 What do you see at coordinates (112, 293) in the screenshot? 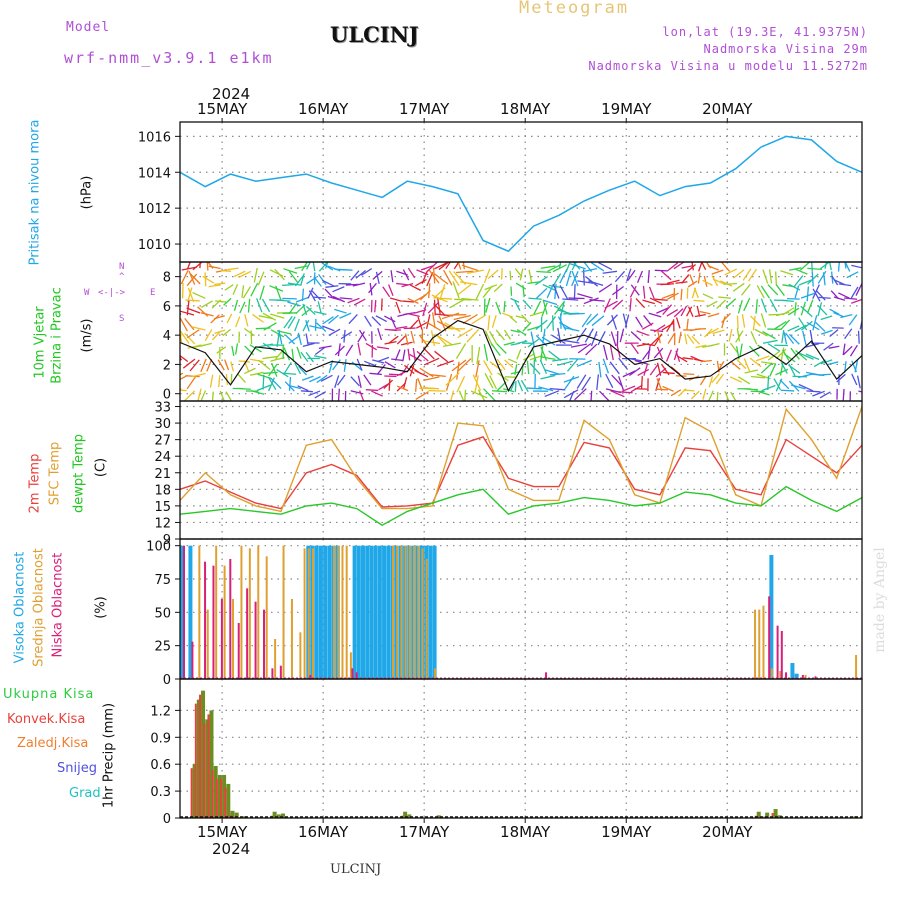
I see `compass-arrow-h: <-|->` at bounding box center [112, 293].